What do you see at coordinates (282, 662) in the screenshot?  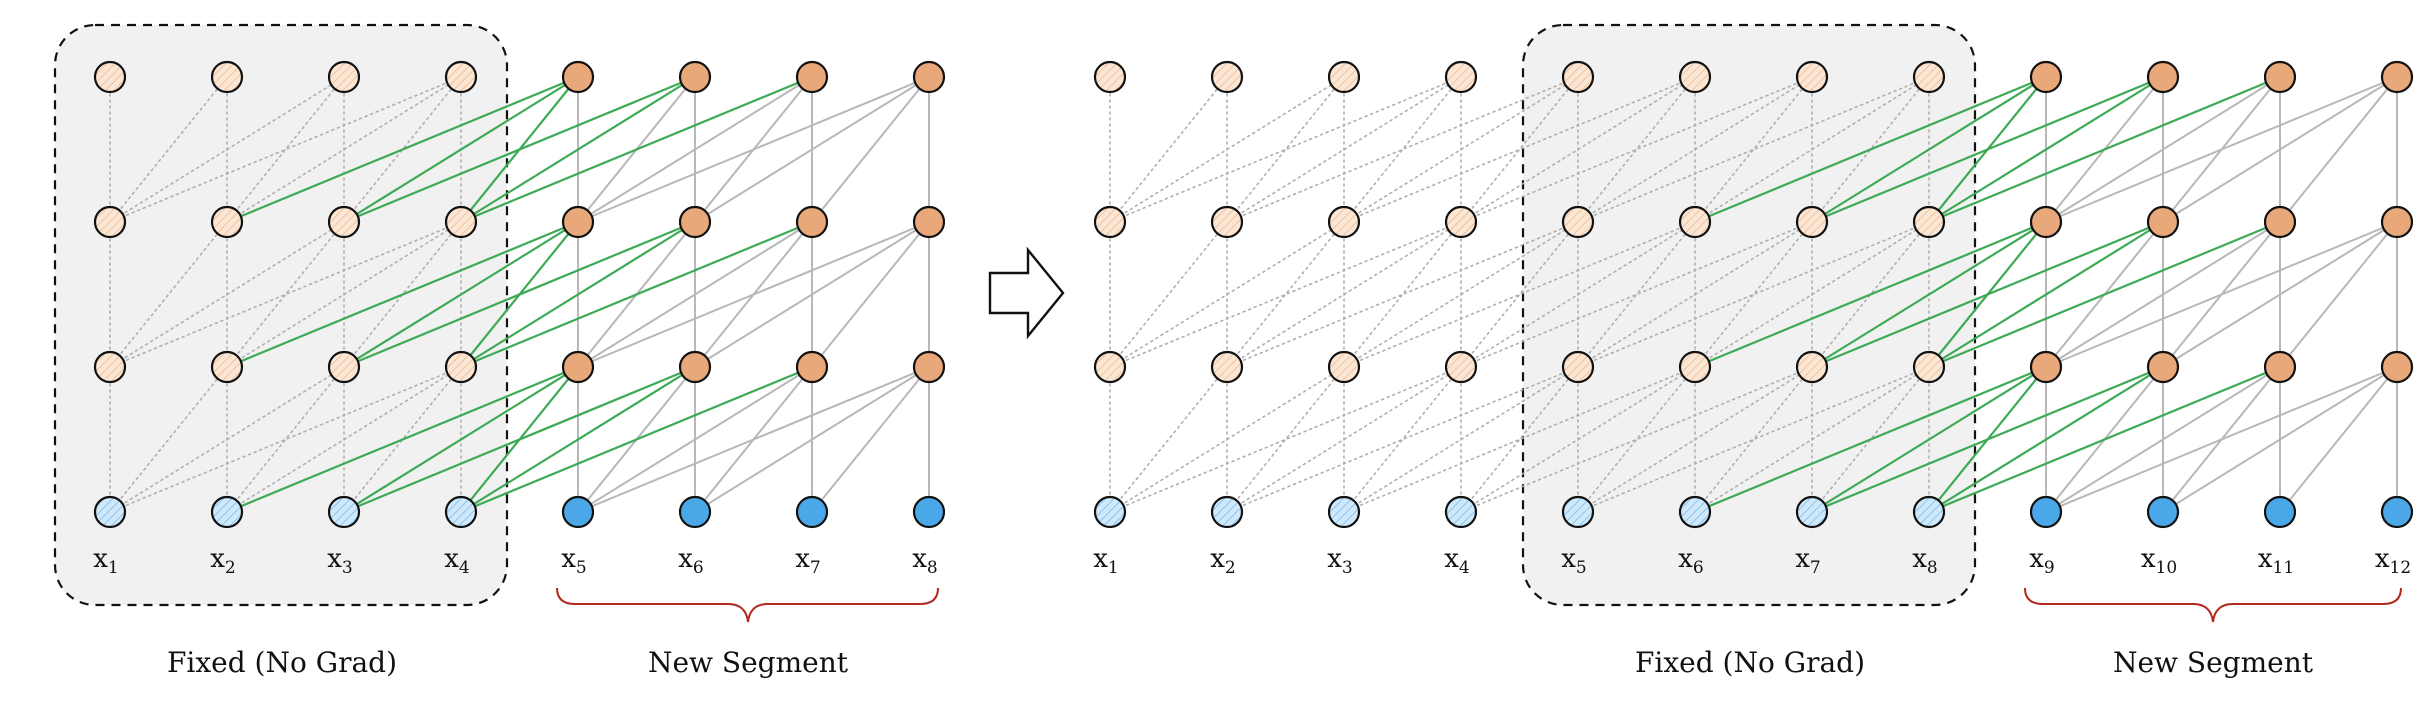 I see `fixed-label-left: Fixed (No Grad)` at bounding box center [282, 662].